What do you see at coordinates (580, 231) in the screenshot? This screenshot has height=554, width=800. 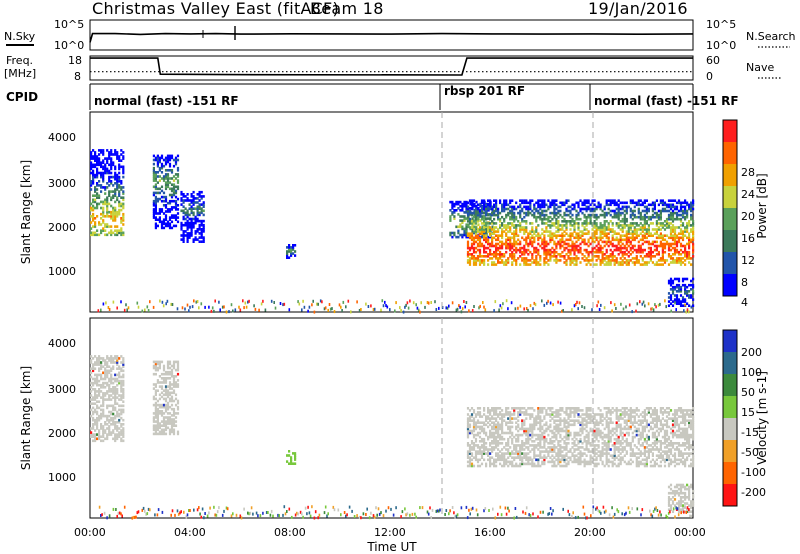 I see `power-cell-1990` at bounding box center [580, 231].